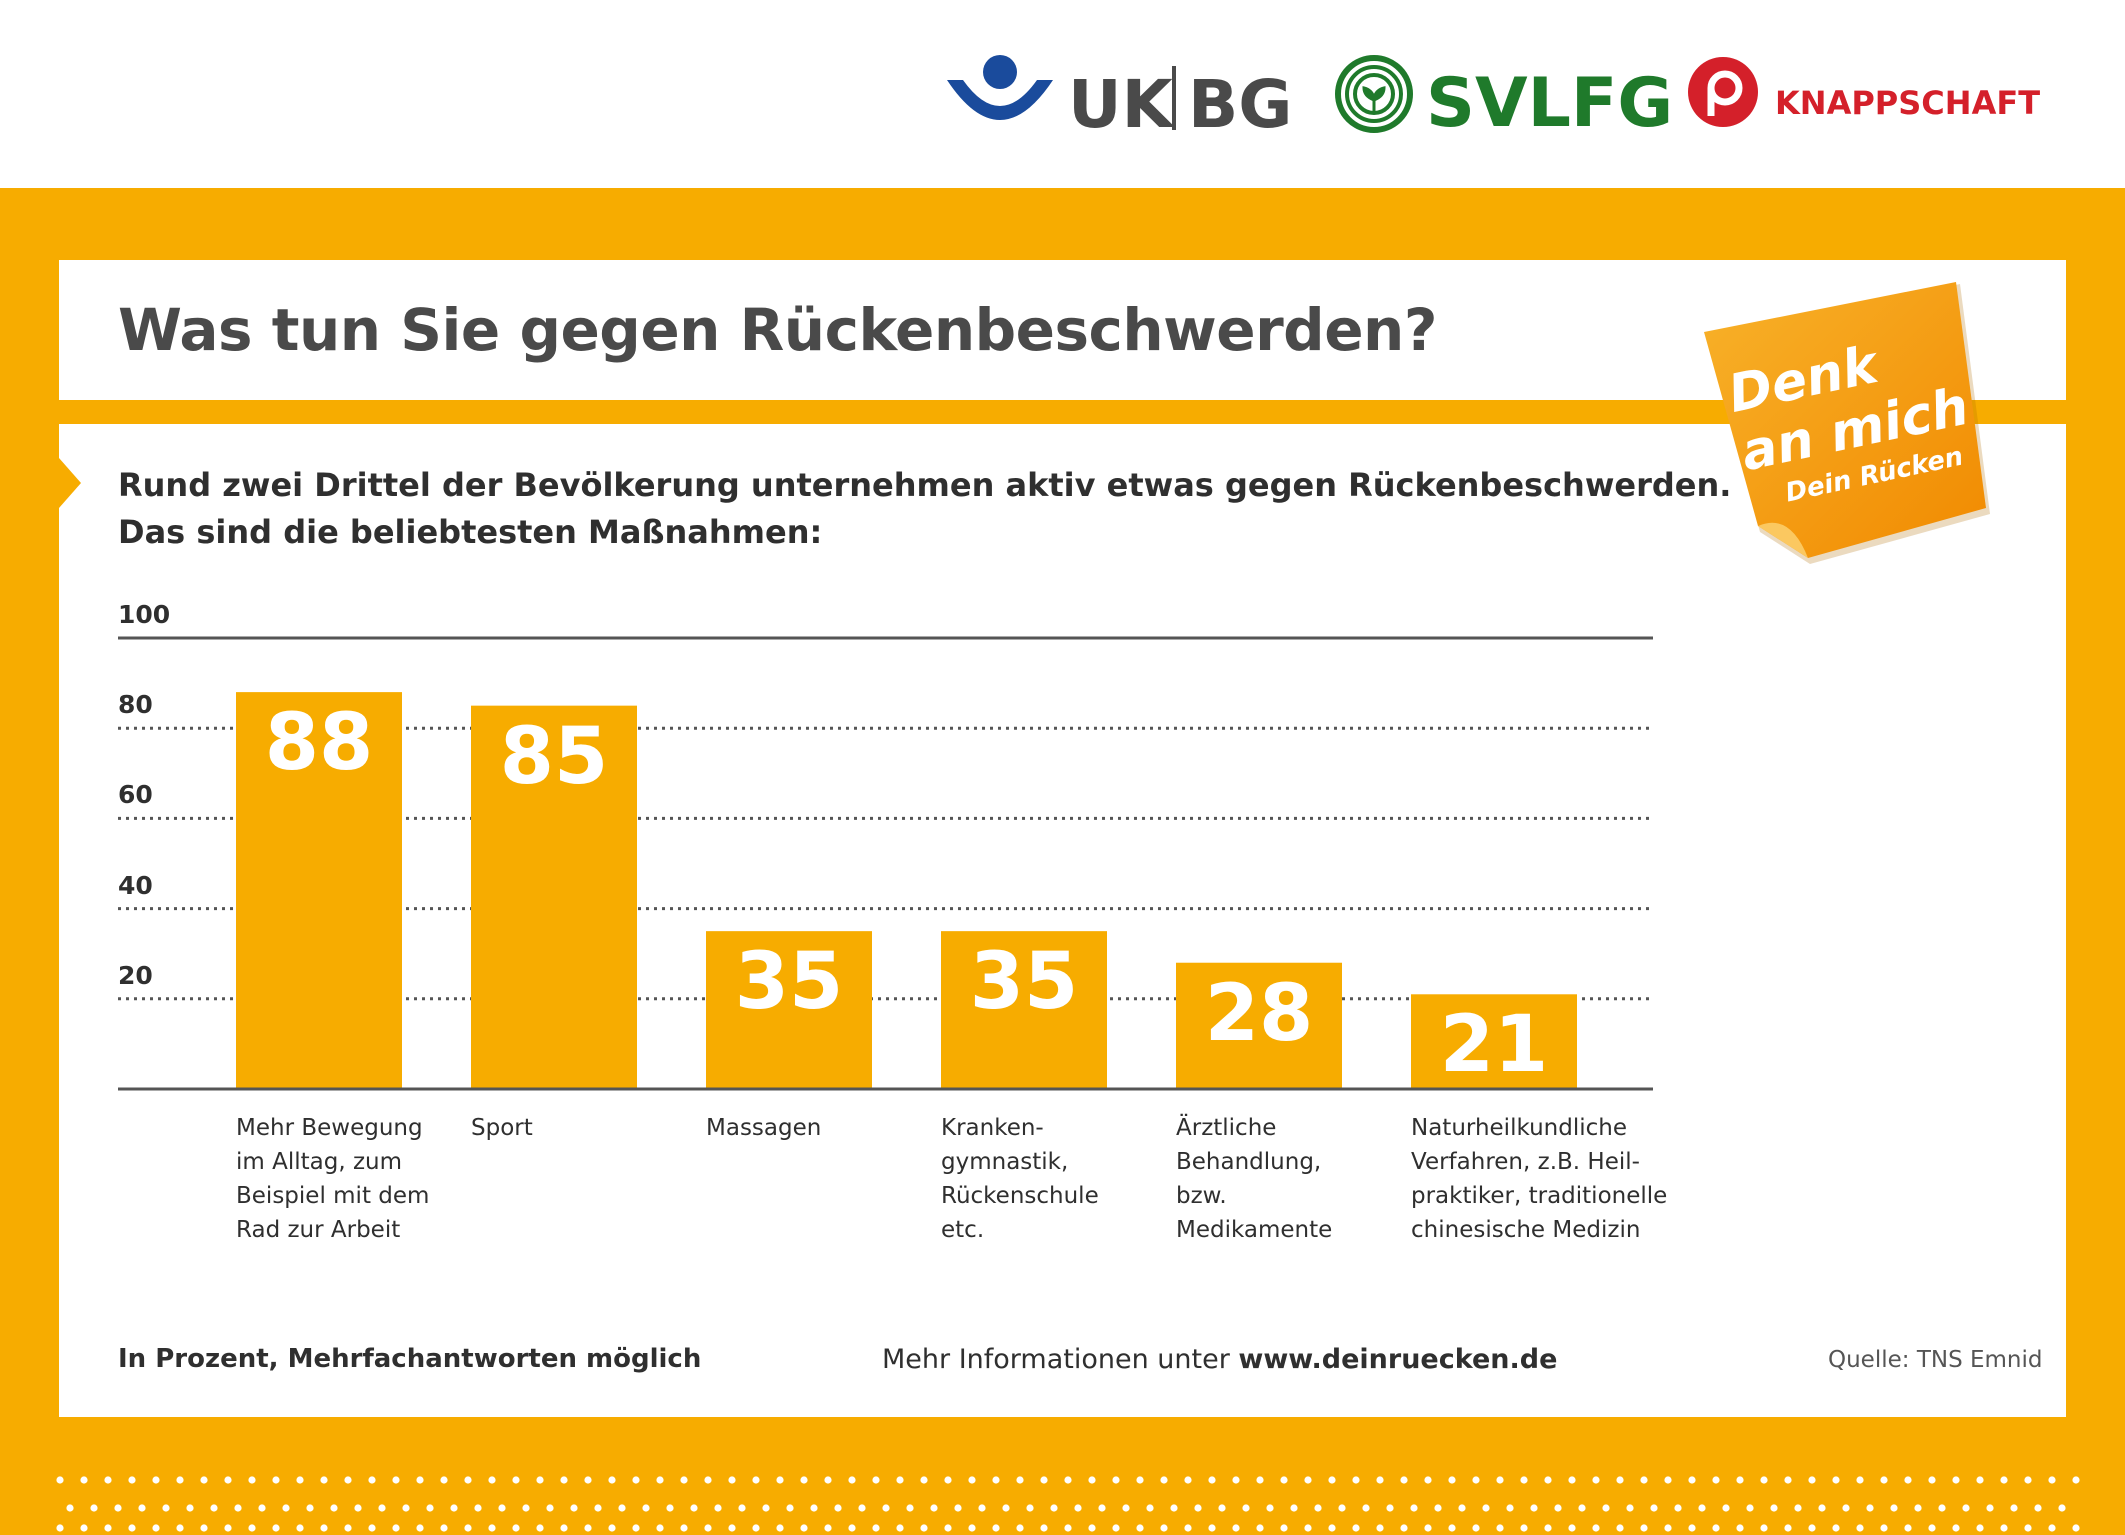 This screenshot has height=1535, width=2125. Describe the element at coordinates (1845, 420) in the screenshot. I see `sticky-note-paper` at that location.